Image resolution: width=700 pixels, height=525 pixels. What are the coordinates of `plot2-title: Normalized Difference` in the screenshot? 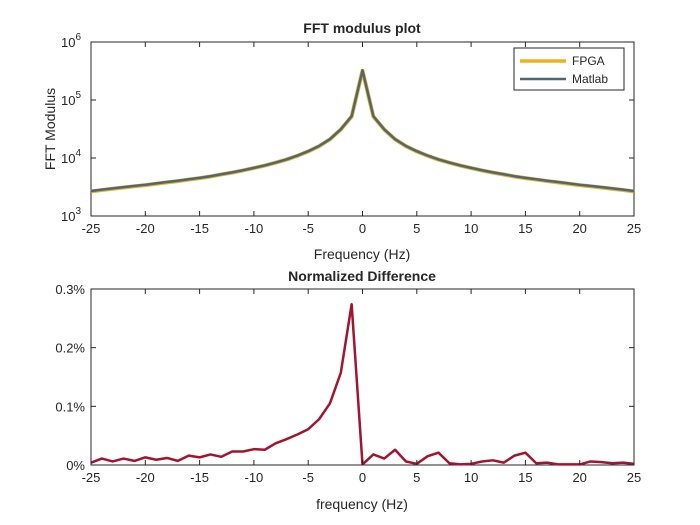 It's located at (362, 276).